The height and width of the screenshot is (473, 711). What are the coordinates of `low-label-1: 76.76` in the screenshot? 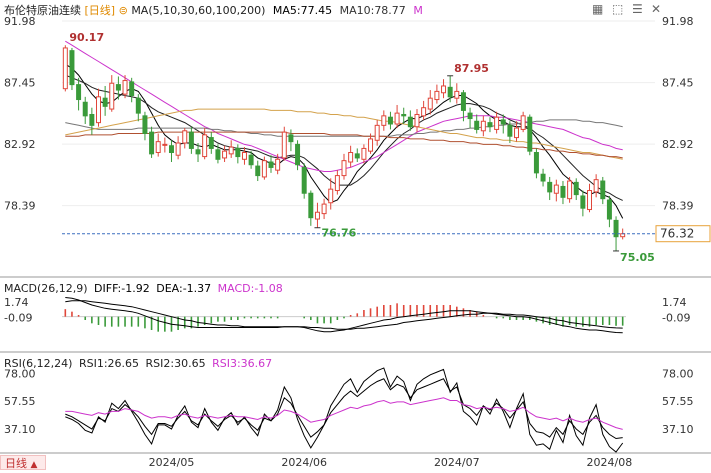 It's located at (338, 233).